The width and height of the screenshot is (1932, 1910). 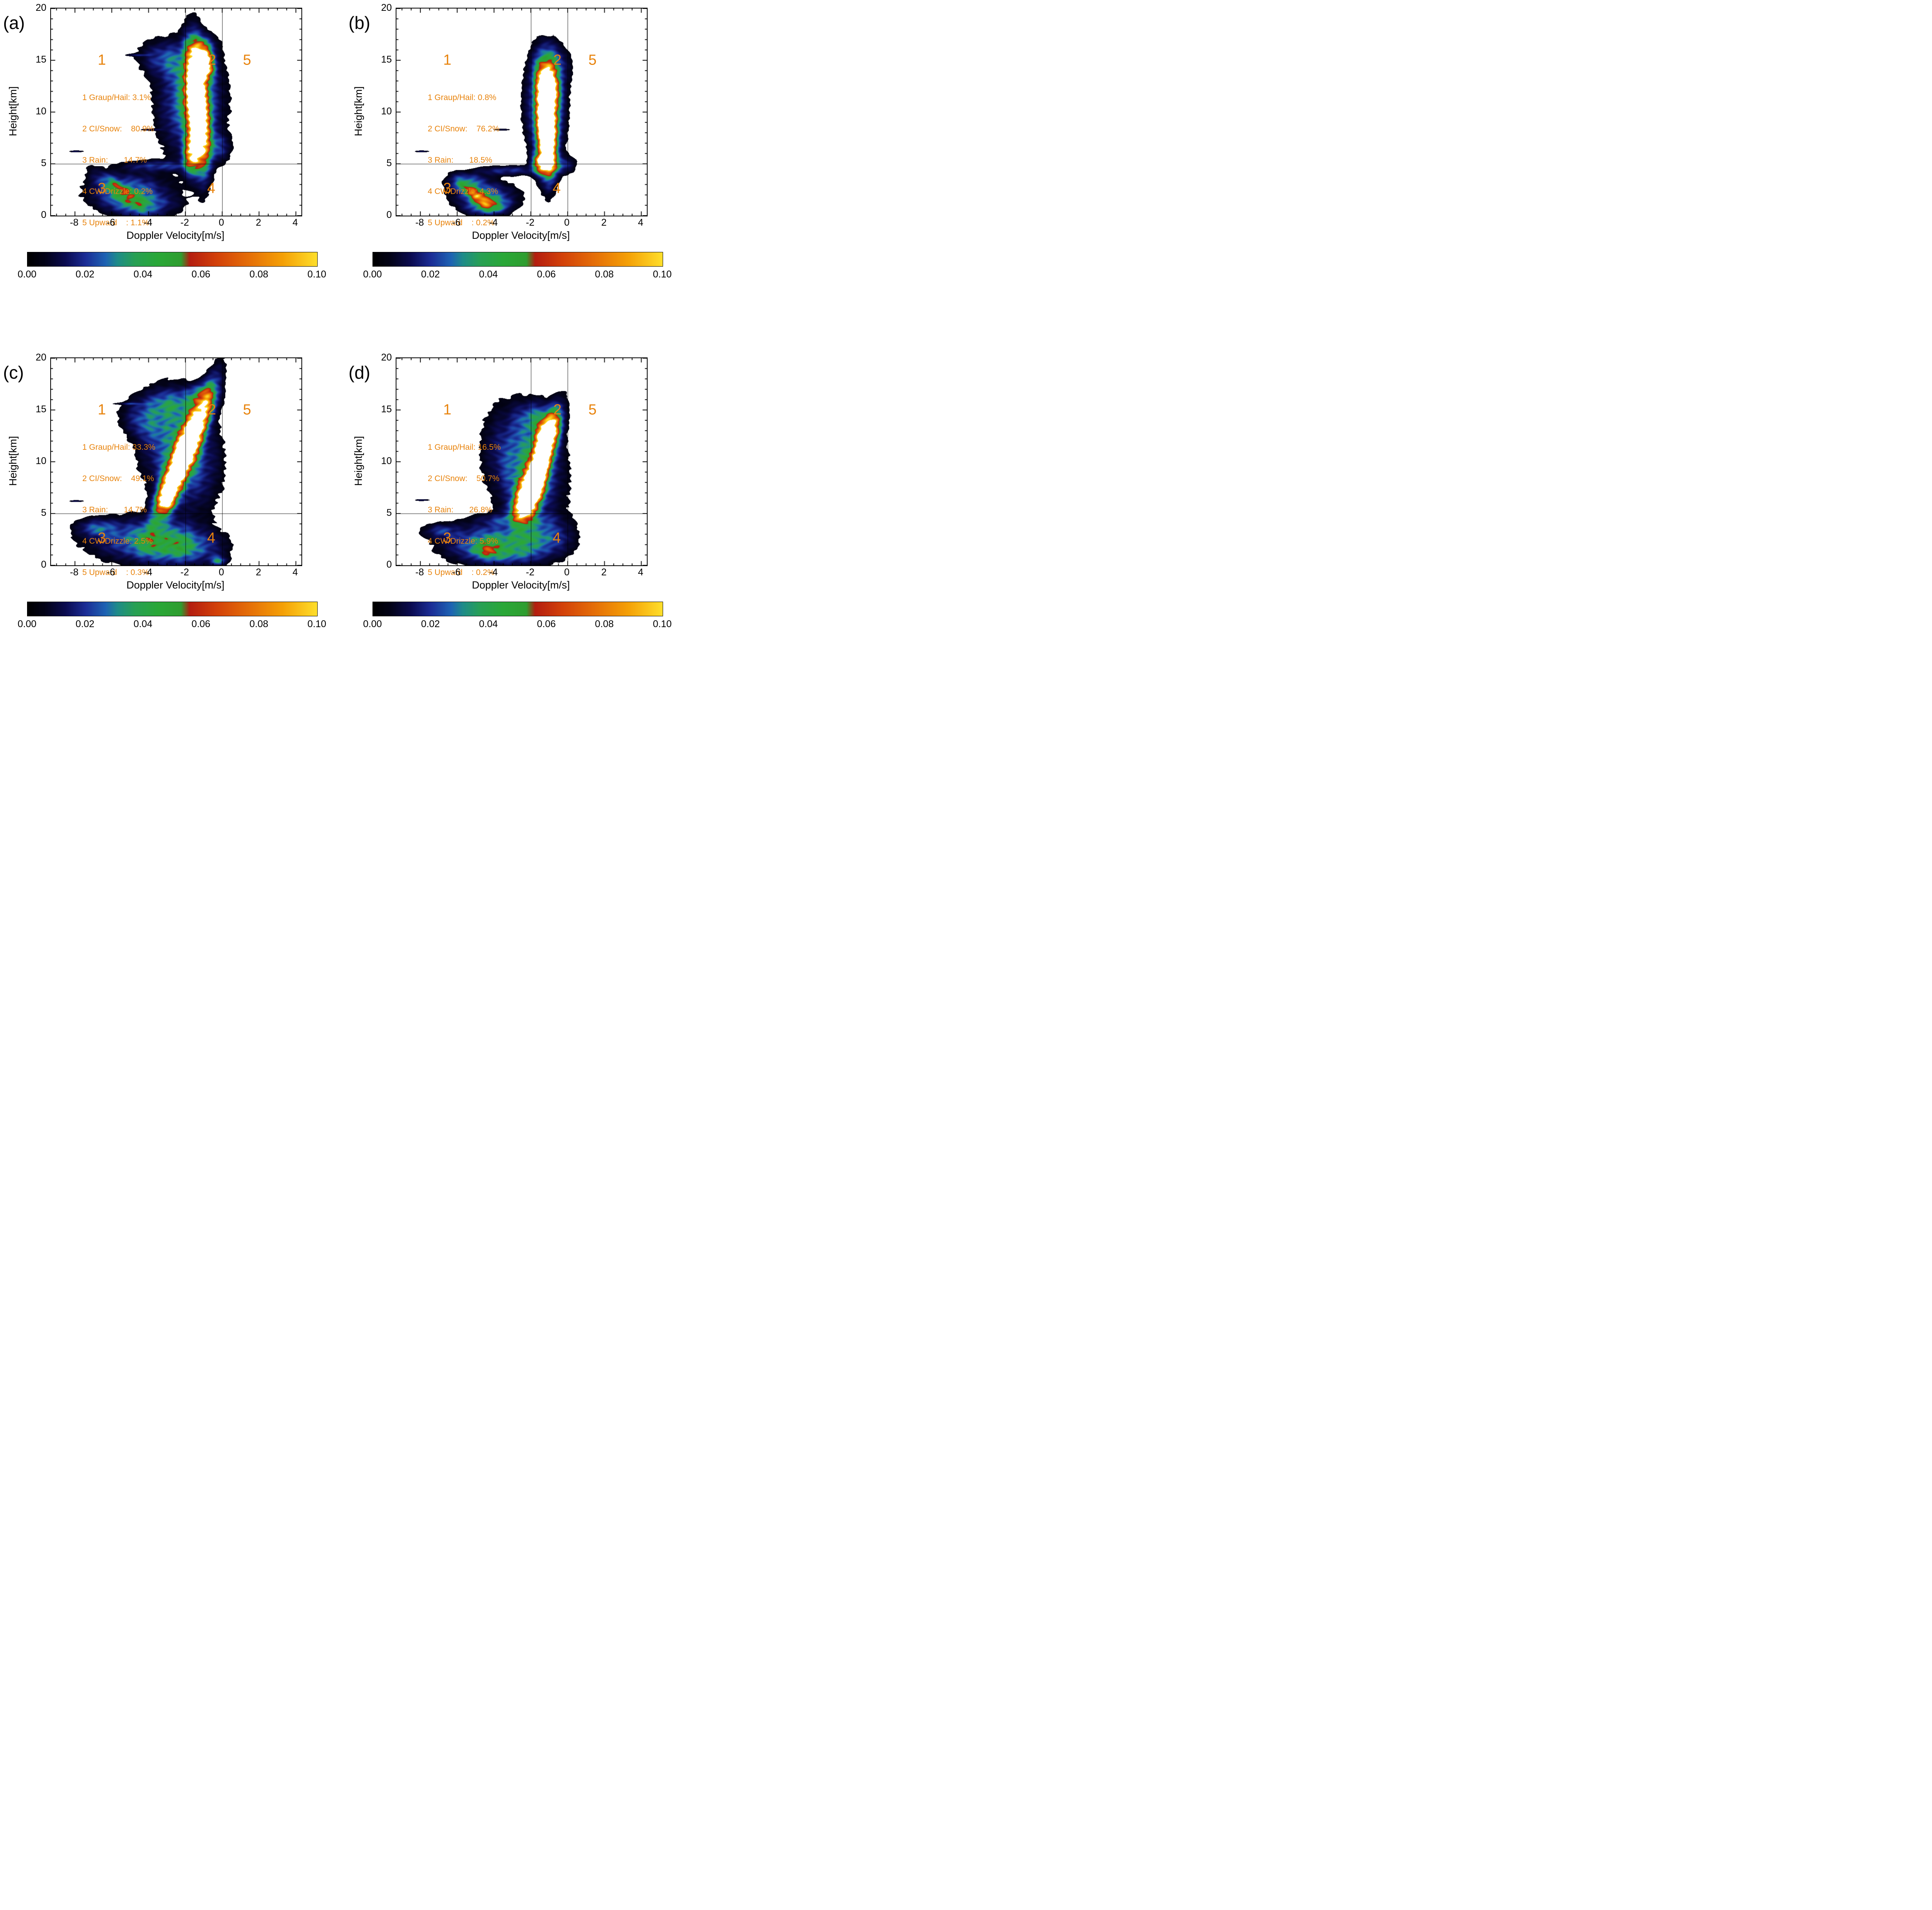 I want to click on legend-line: 2 CI/Snow: 80.9%, so click(x=118, y=129).